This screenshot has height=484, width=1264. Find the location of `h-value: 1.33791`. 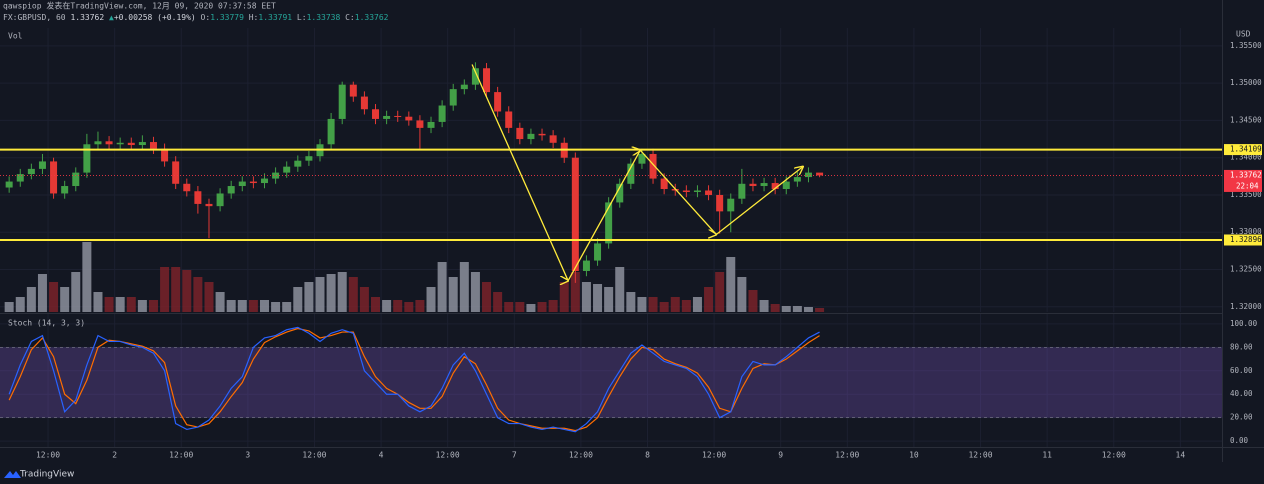

h-value: 1.33791 is located at coordinates (275, 17).